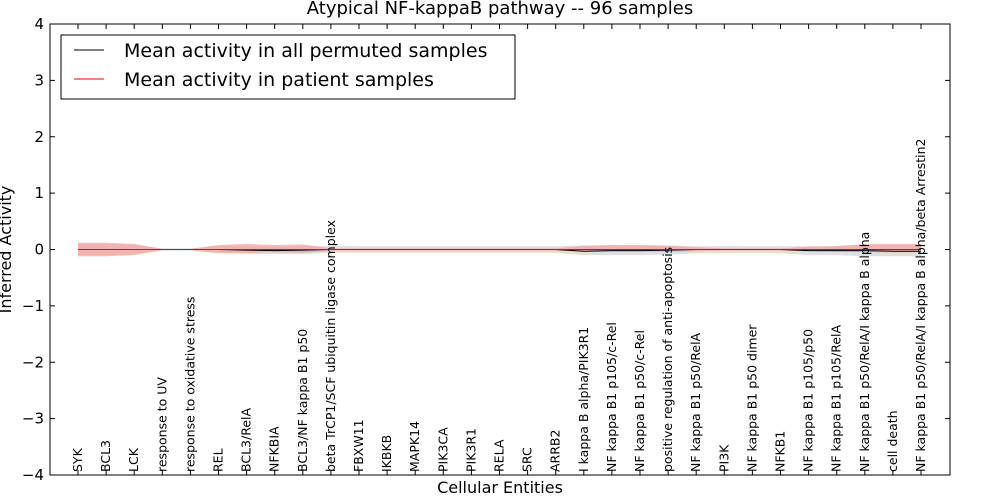 The height and width of the screenshot is (500, 1000). What do you see at coordinates (330, 346) in the screenshot?
I see `x-tick-label: beta TrCP1/SCF ubiquitin ligase complex` at bounding box center [330, 346].